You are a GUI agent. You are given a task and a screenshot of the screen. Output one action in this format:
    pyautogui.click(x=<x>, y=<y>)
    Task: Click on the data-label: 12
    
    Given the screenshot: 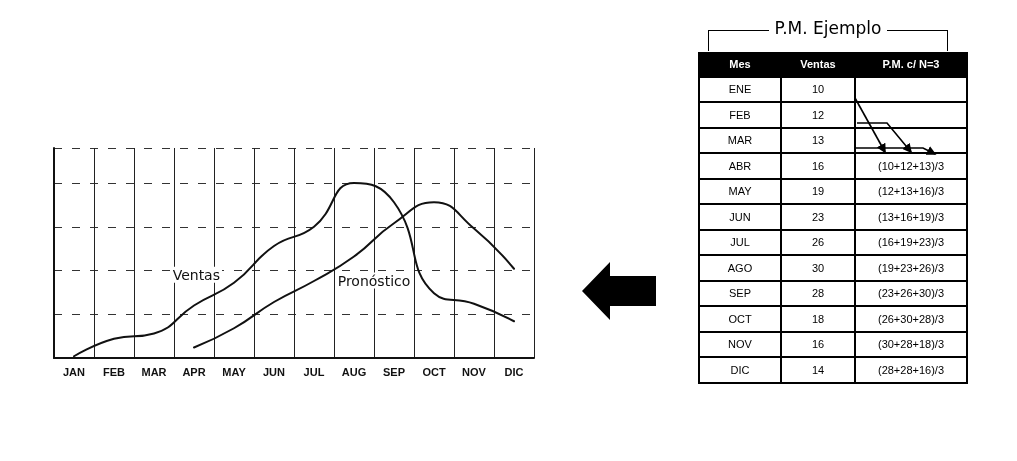 What is the action you would take?
    pyautogui.click(x=818, y=115)
    